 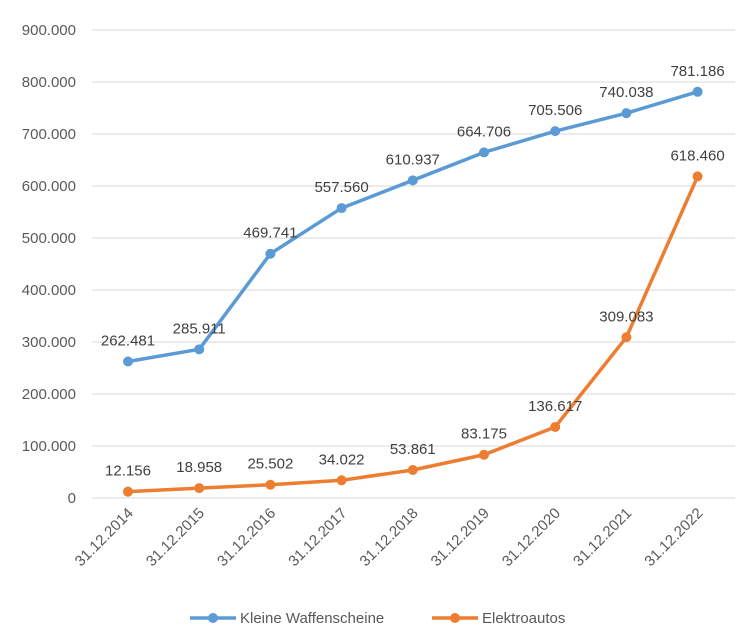 I want to click on data-label: 557.560, so click(x=341, y=187).